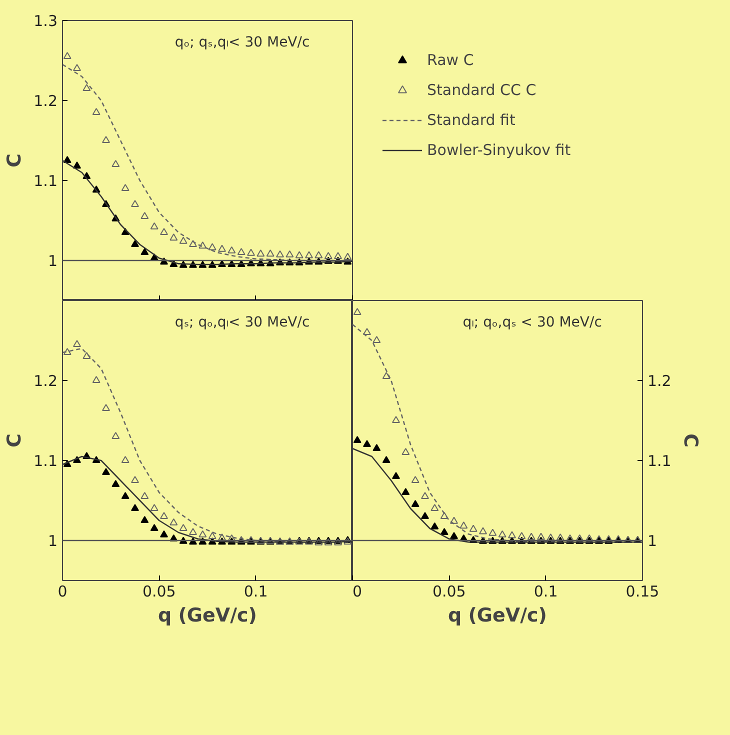 This screenshot has height=735, width=730. Describe the element at coordinates (450, 60) in the screenshot. I see `legend-label: Raw C` at that location.